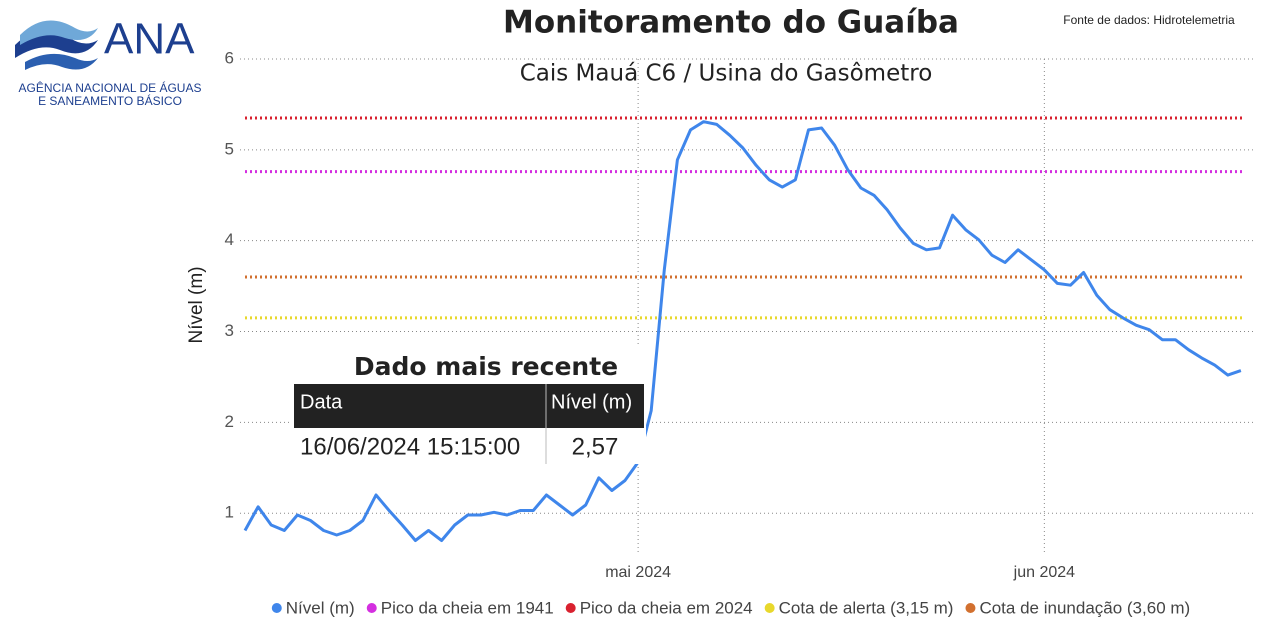  Describe the element at coordinates (229, 148) in the screenshot. I see `y-tick-label: 5` at that location.